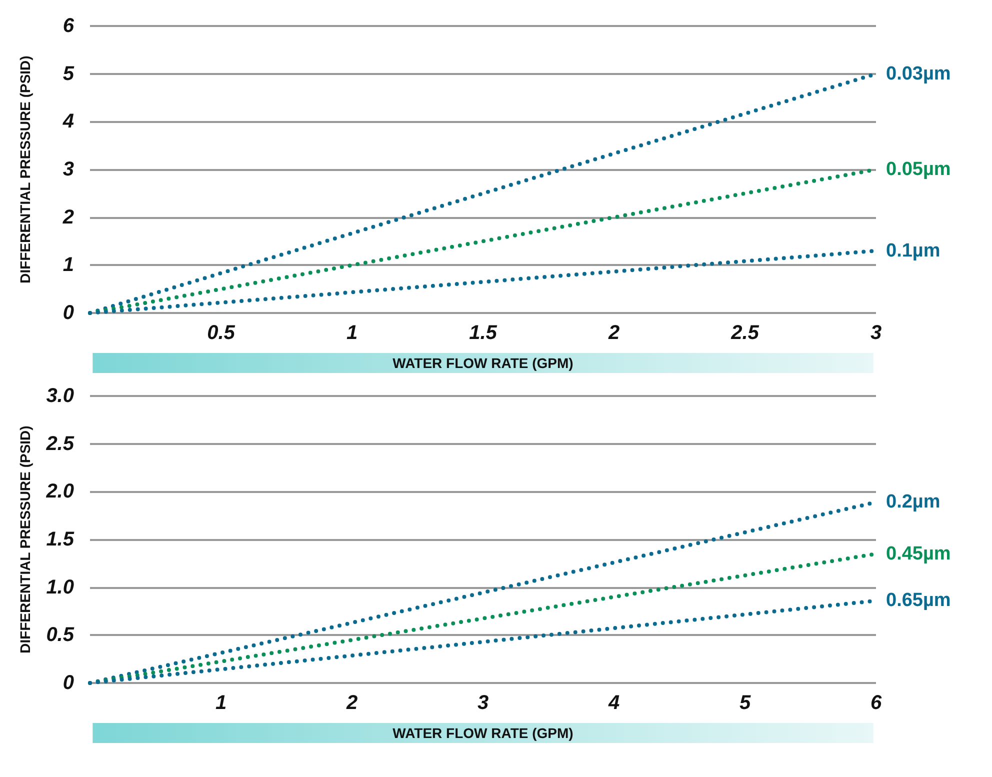 The width and height of the screenshot is (992, 777). Describe the element at coordinates (918, 601) in the screenshot. I see `series-label: 0.65µm` at that location.